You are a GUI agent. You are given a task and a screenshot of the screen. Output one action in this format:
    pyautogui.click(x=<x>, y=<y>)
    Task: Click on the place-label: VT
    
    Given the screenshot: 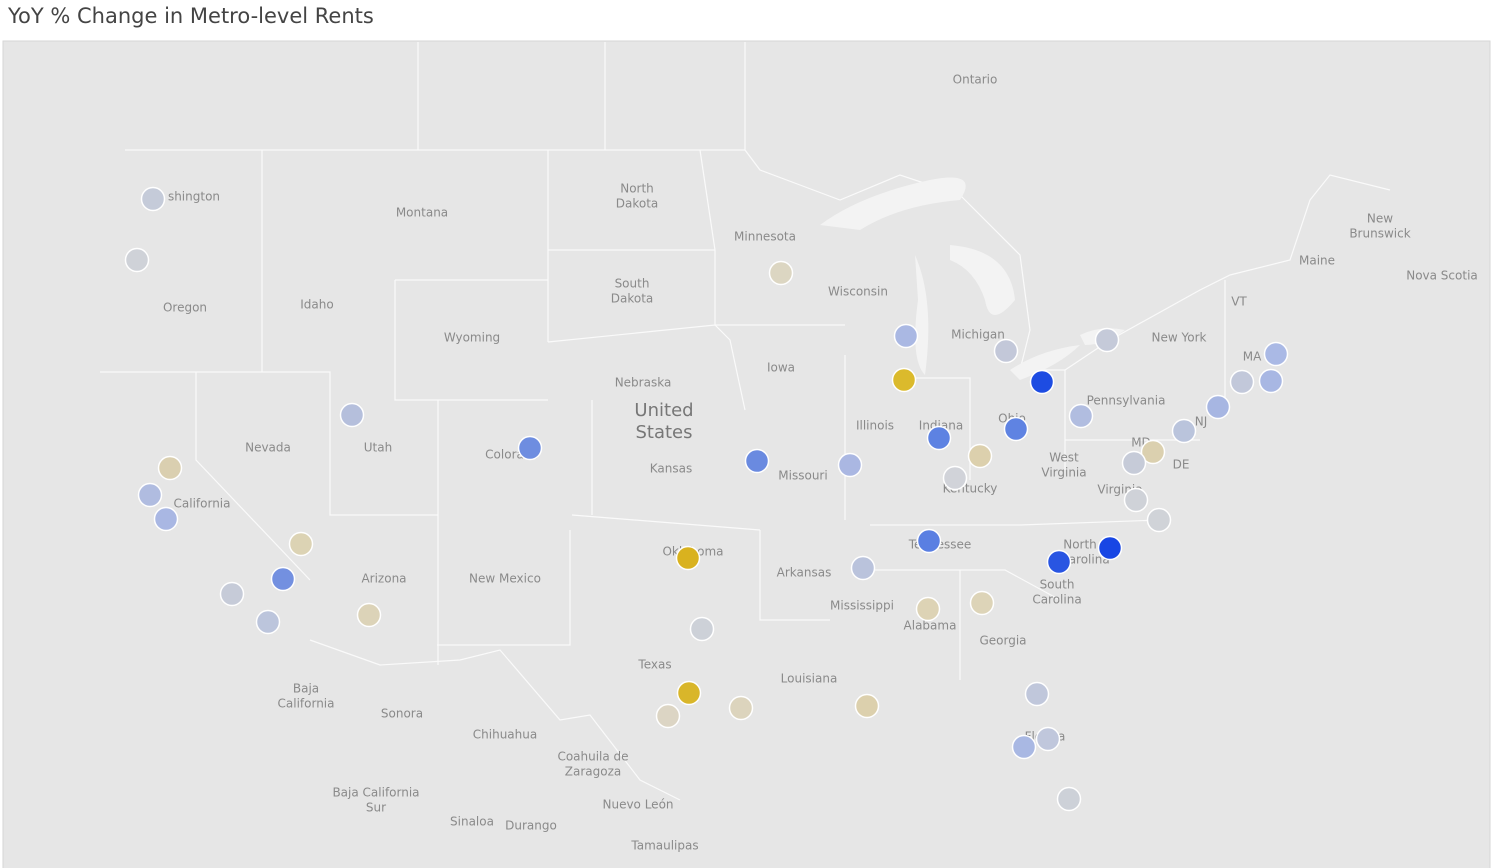 What is the action you would take?
    pyautogui.click(x=1239, y=302)
    